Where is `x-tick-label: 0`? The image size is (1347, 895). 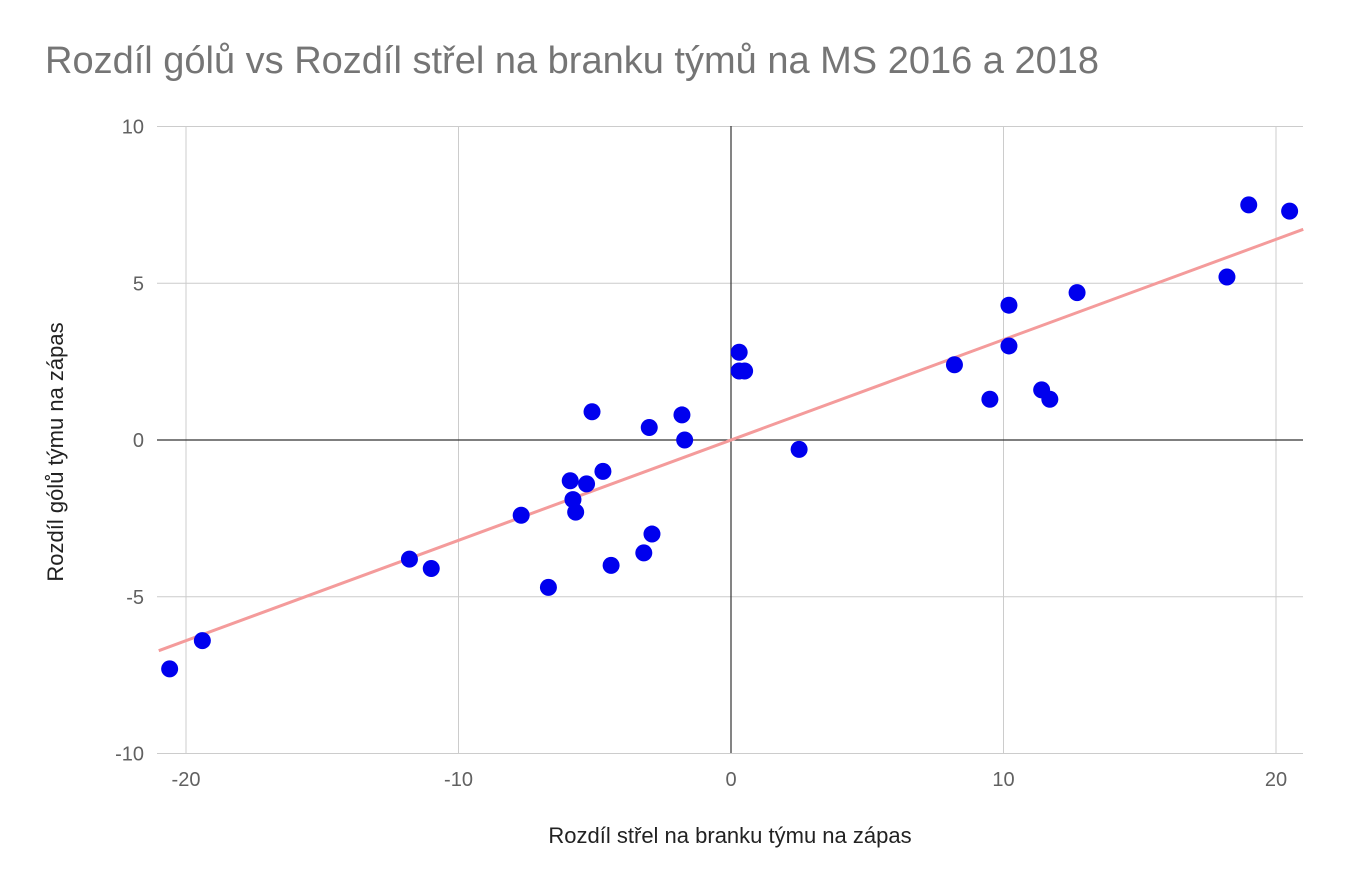
x-tick-label: 0 is located at coordinates (730, 780).